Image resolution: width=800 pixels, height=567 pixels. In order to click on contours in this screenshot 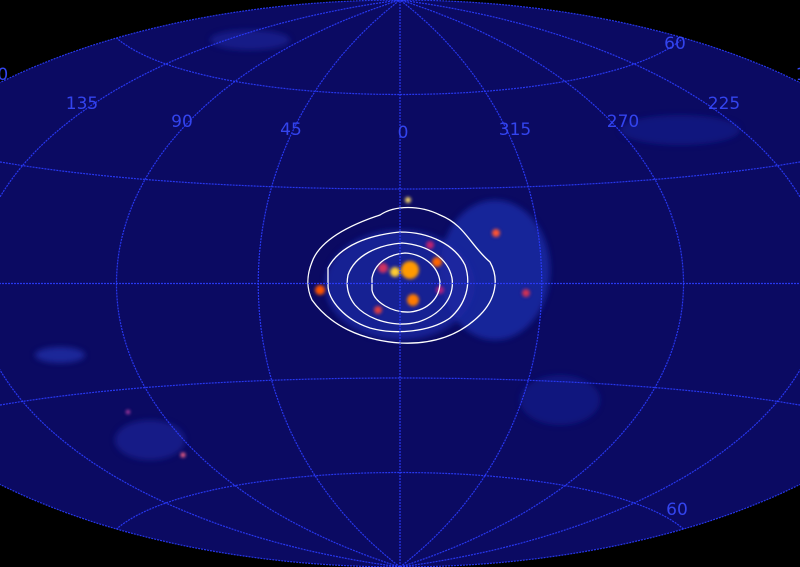, I will do `click(401, 275)`.